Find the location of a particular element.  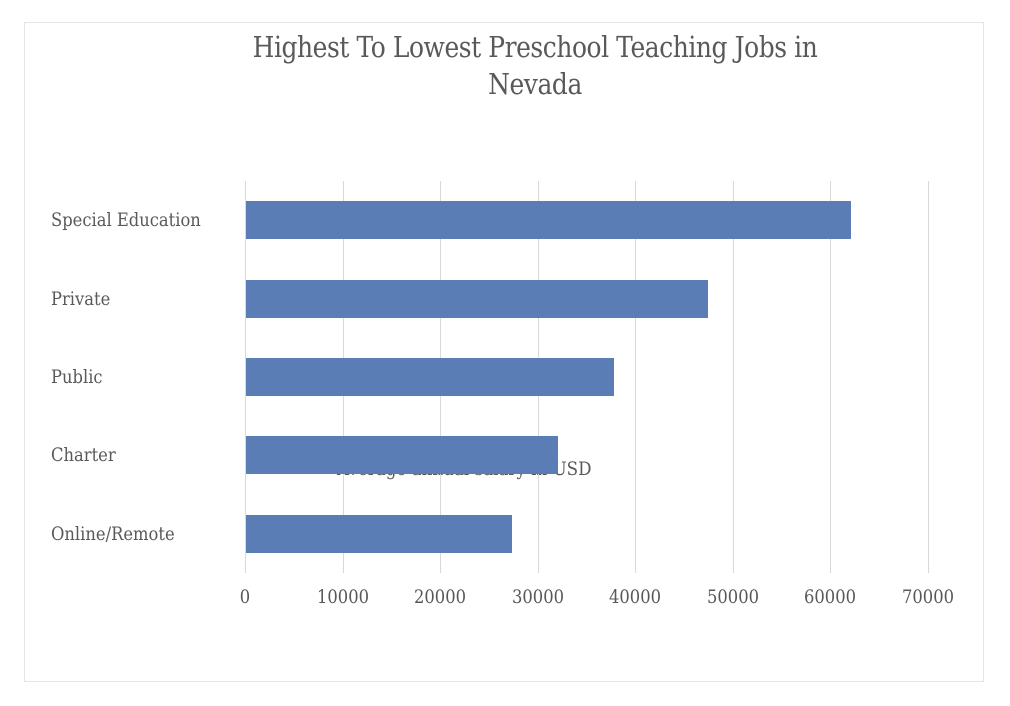

bar-private is located at coordinates (477, 298).